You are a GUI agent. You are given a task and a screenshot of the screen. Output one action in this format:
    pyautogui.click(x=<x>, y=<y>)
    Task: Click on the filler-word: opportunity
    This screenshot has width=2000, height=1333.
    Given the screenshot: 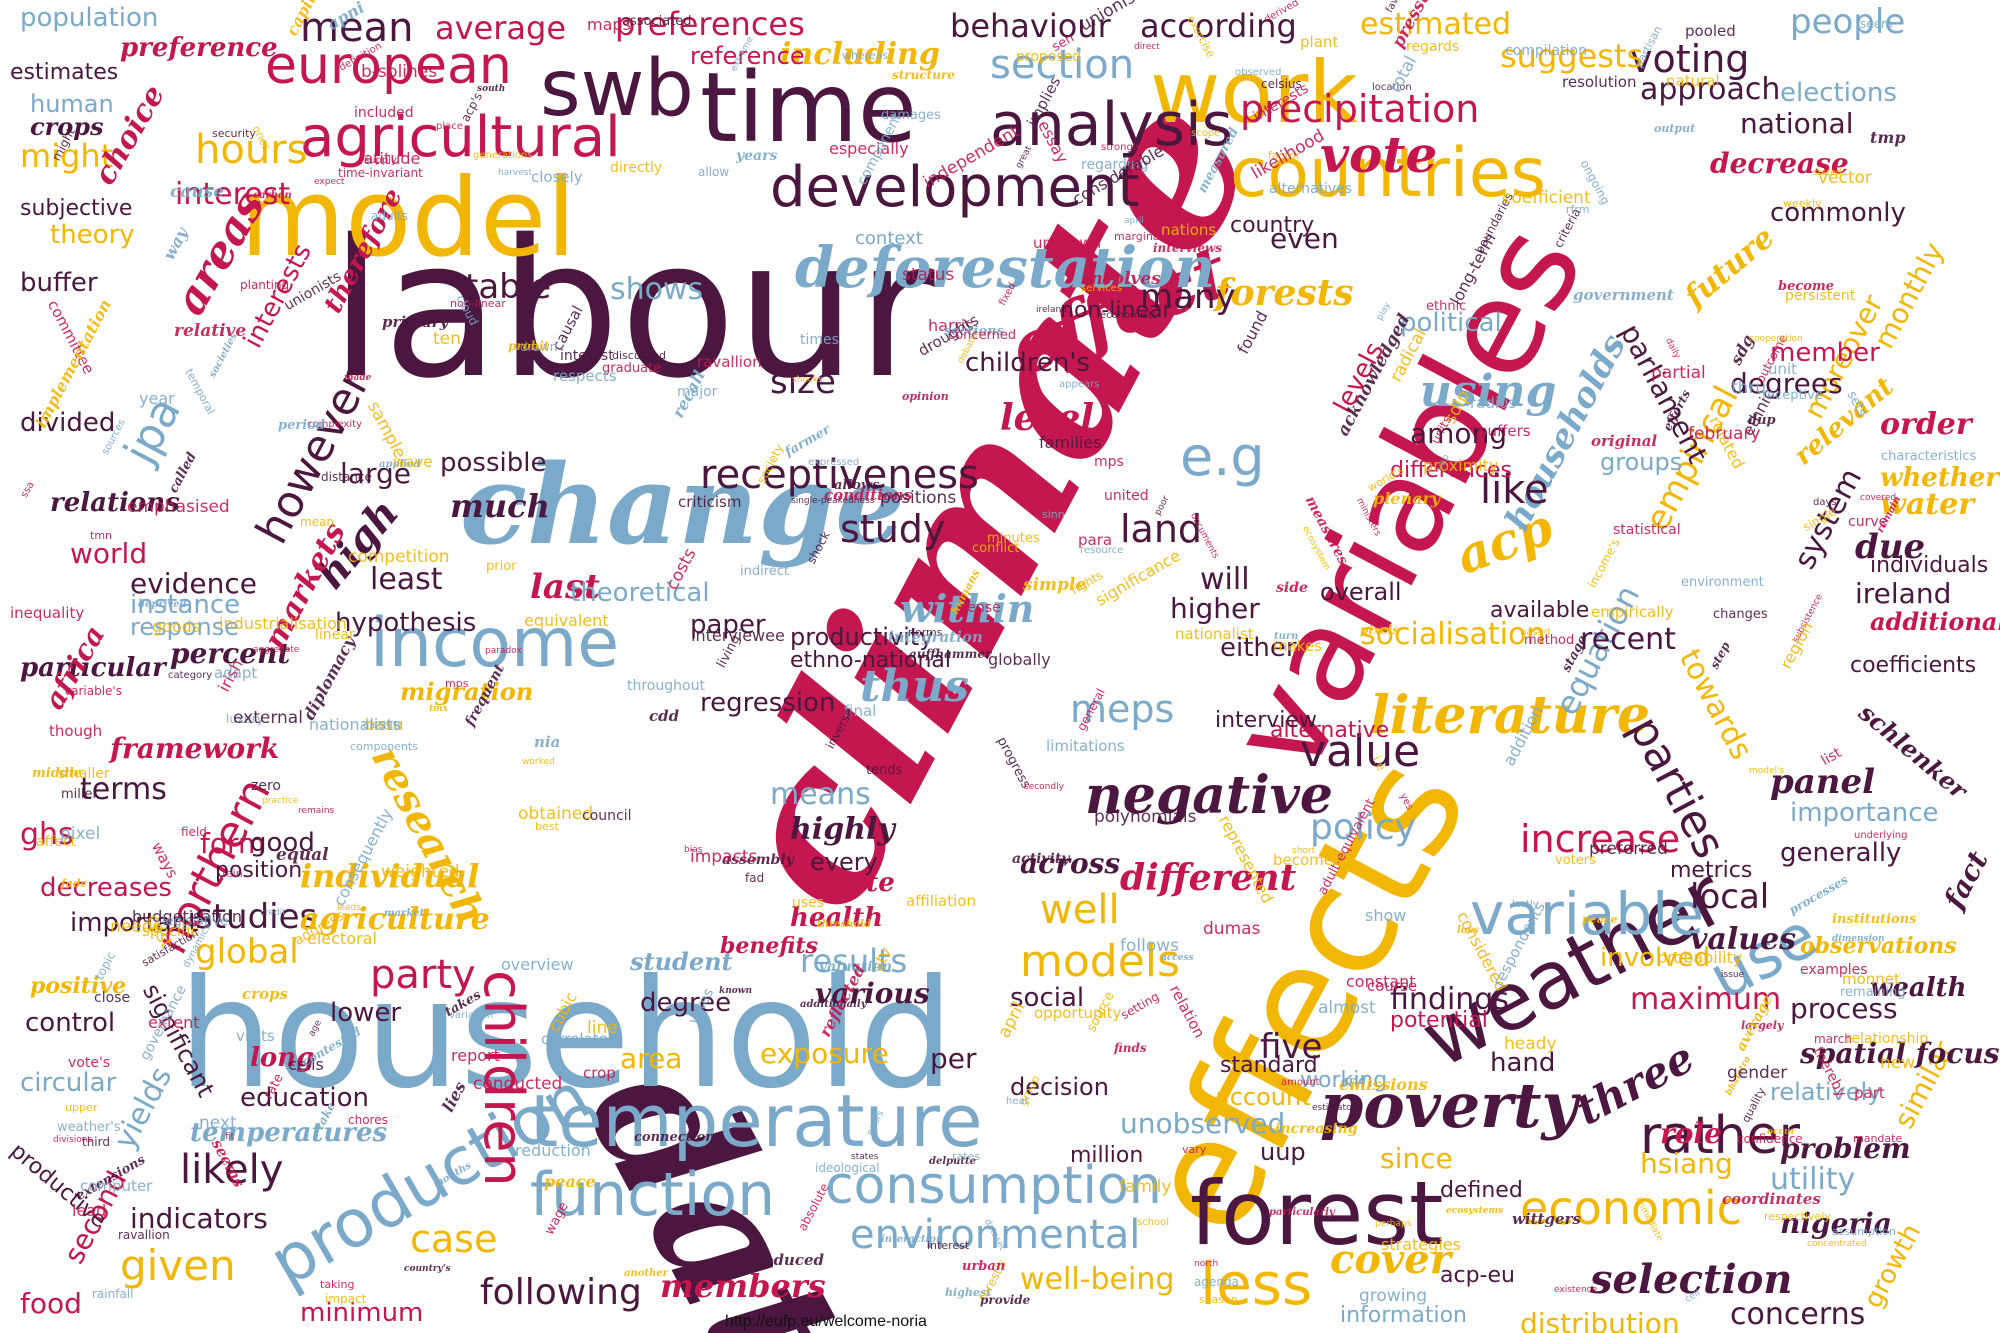 What is the action you would take?
    pyautogui.click(x=1078, y=1013)
    